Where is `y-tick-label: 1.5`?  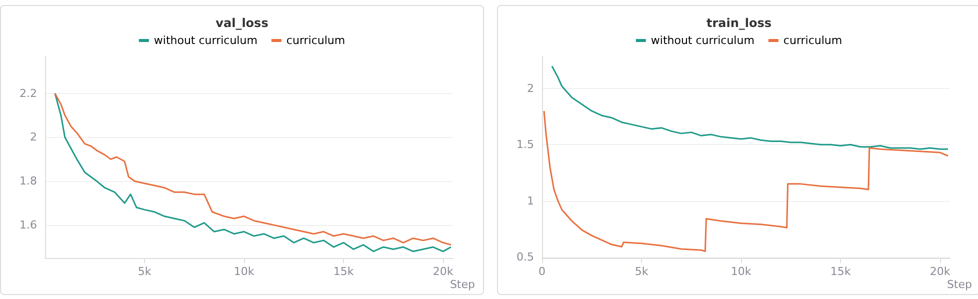
y-tick-label: 1.5 is located at coordinates (525, 145).